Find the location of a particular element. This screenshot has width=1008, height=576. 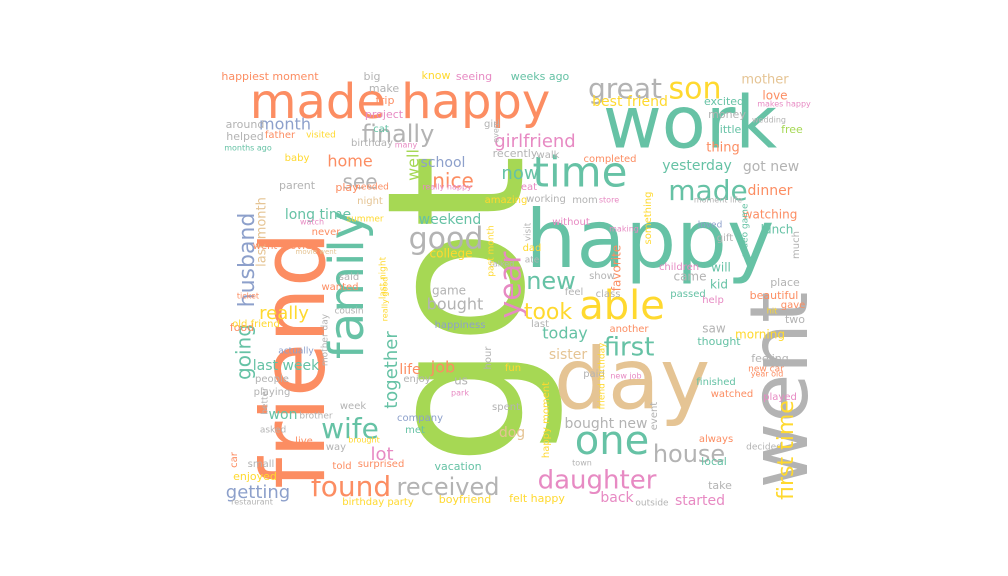

word-surprised: surprised is located at coordinates (381, 464).